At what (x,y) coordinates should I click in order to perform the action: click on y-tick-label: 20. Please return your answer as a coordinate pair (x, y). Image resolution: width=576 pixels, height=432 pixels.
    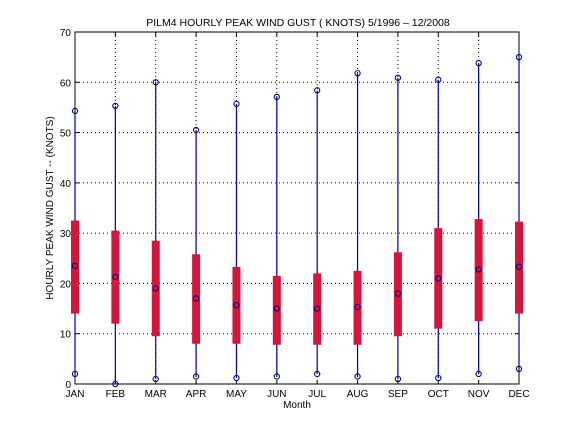
    Looking at the image, I should click on (66, 284).